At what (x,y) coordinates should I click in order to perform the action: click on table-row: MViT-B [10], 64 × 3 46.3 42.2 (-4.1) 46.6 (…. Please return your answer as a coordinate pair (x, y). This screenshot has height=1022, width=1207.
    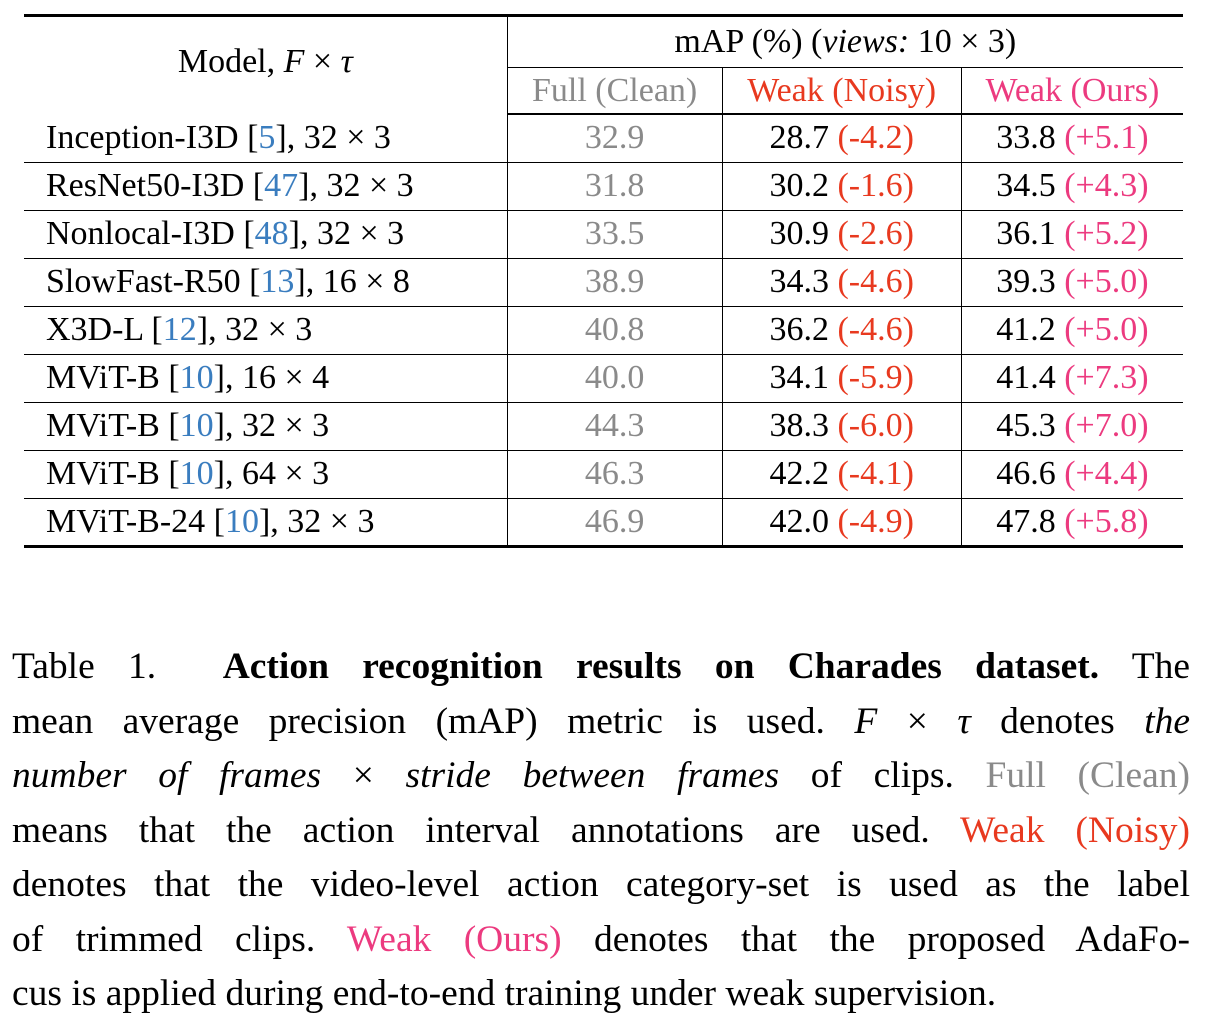
    Looking at the image, I should click on (603, 473).